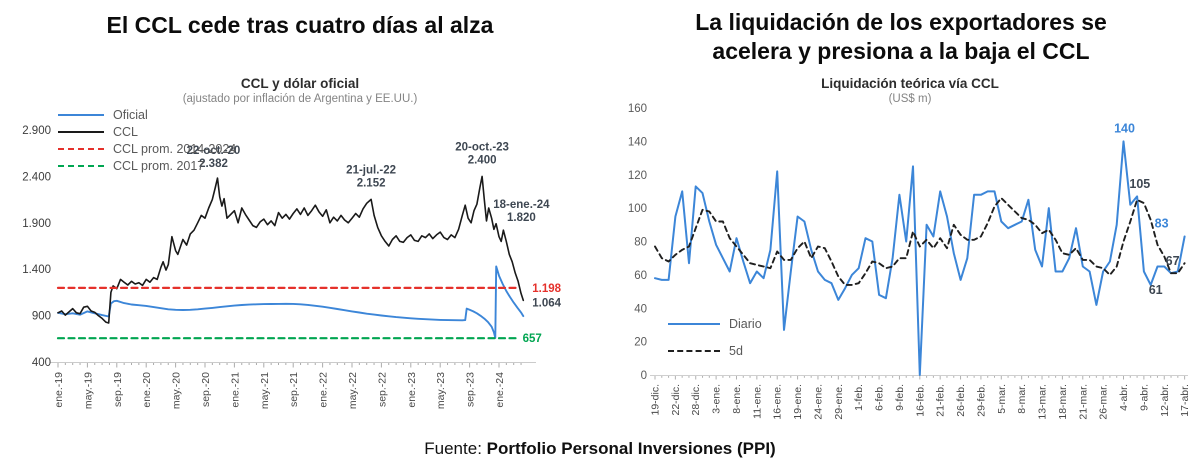 This screenshot has height=474, width=1200. Describe the element at coordinates (637, 209) in the screenshot. I see `svg-text: 100` at that location.